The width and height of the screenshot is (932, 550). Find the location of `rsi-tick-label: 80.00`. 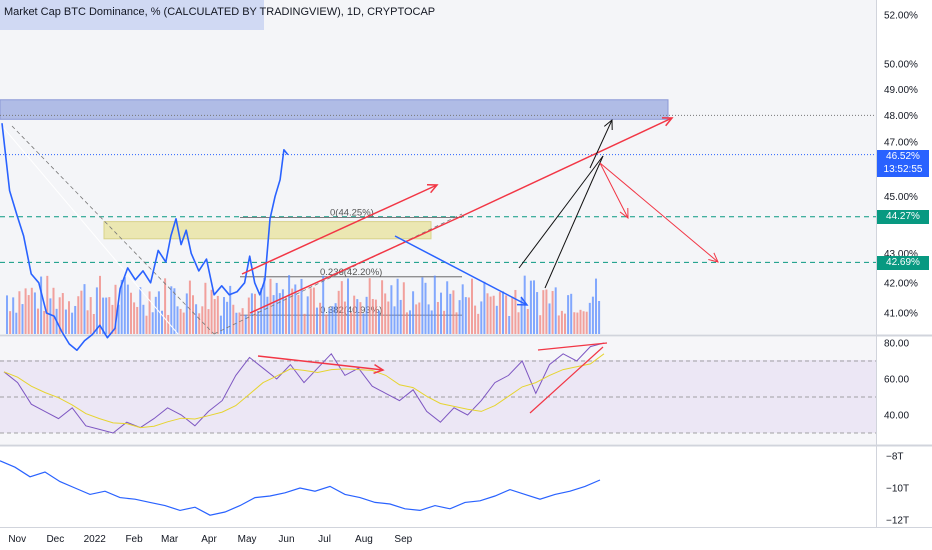

rsi-tick-label: 80.00 is located at coordinates (896, 344).